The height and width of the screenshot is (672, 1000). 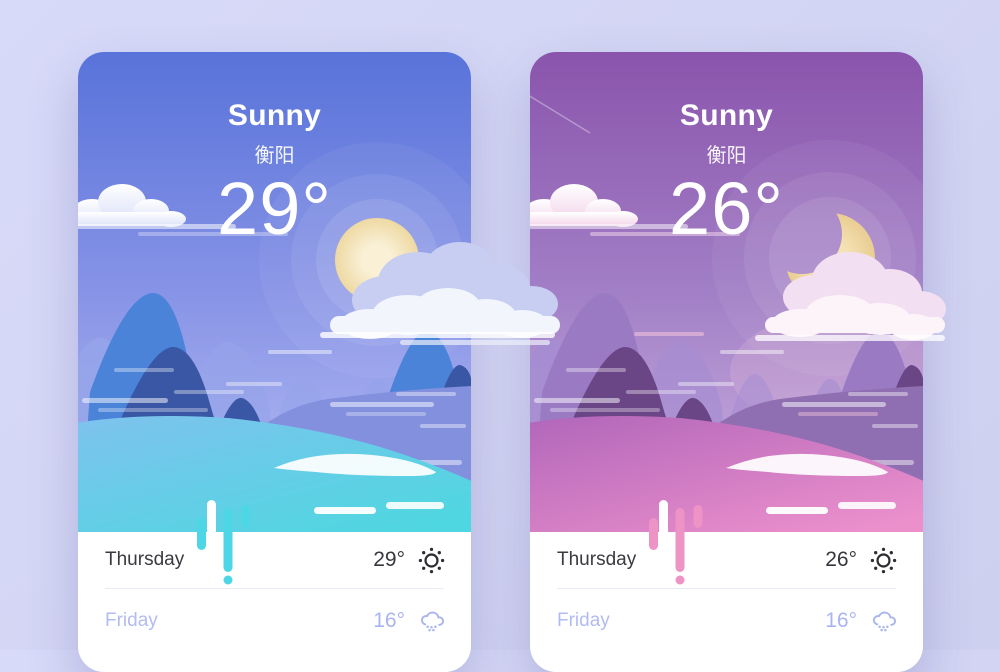 I want to click on current-temperature: 26°, so click(x=726, y=208).